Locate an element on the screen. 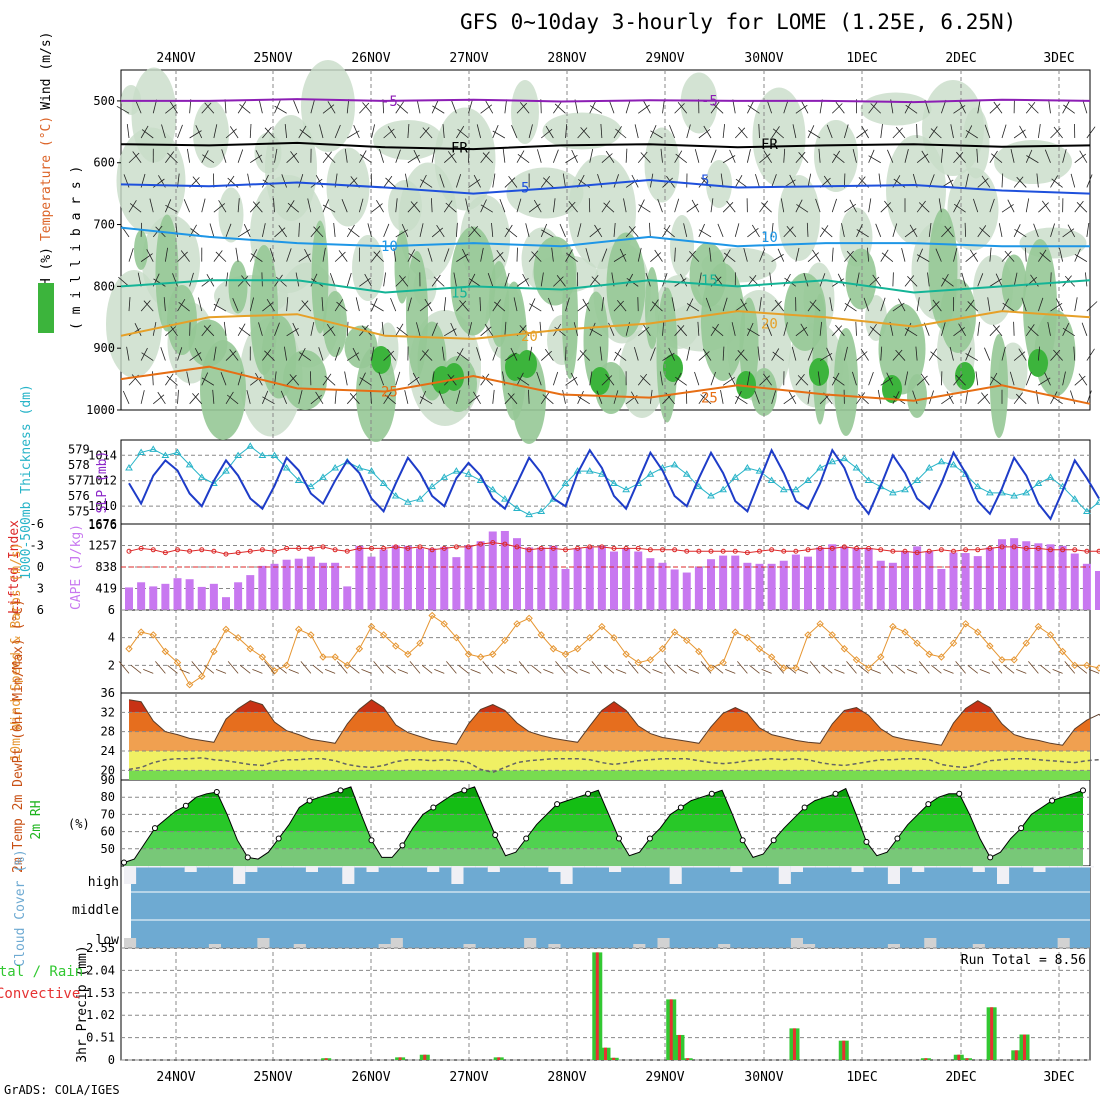  wind-tick-label: 4 is located at coordinates (111, 638).